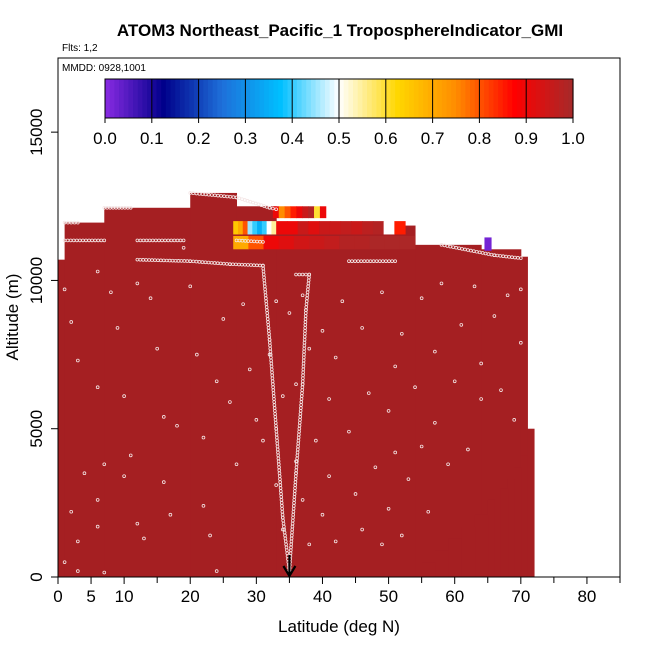  What do you see at coordinates (36, 280) in the screenshot?
I see `y-tick-label: 10000` at bounding box center [36, 280].